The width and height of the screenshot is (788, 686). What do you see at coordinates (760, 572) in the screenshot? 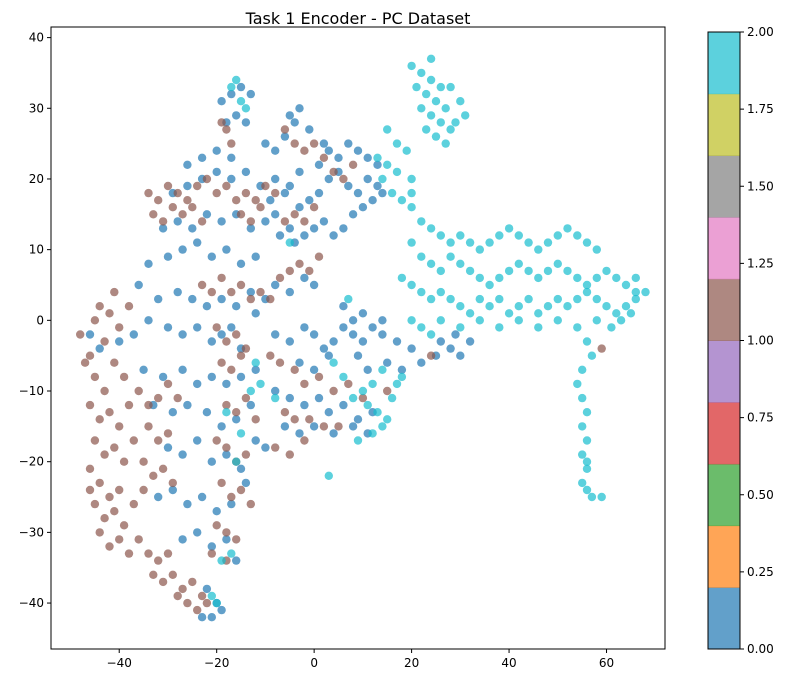
I see `colorbar-tick-label-1: 0.25` at bounding box center [760, 572].